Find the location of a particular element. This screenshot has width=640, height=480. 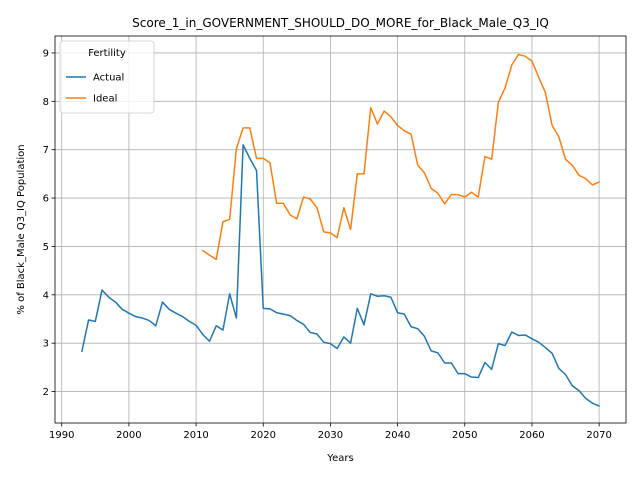

x-tick-label: 2040 is located at coordinates (397, 435).